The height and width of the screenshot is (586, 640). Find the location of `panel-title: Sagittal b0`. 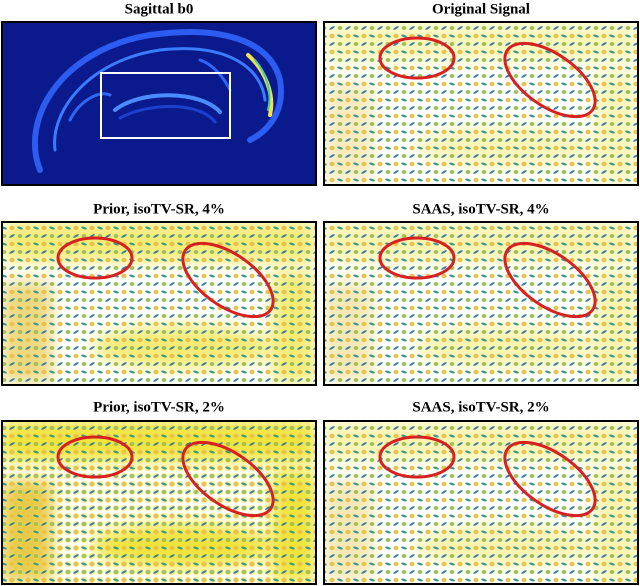

panel-title: Sagittal b0 is located at coordinates (159, 9).